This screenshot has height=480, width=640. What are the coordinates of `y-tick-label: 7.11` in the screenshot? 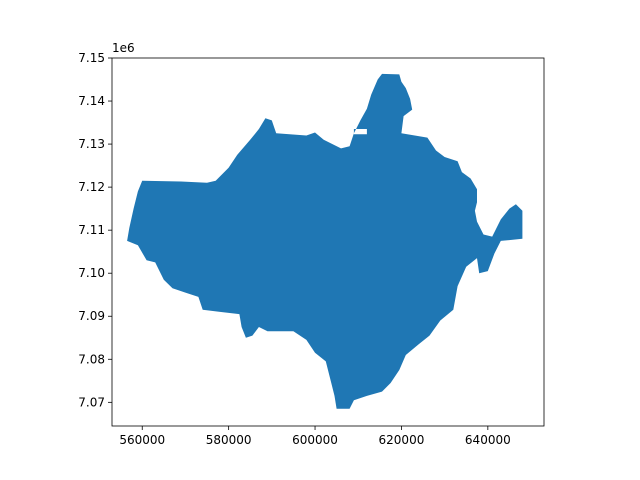 It's located at (91, 230).